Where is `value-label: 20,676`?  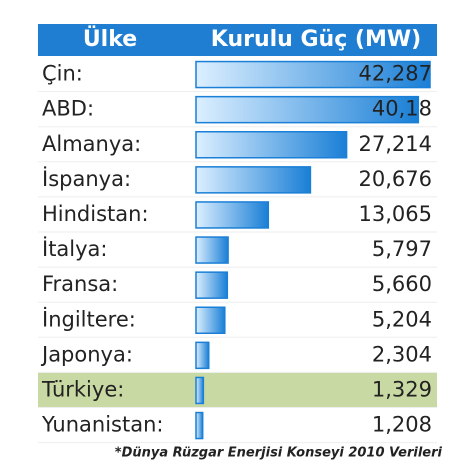
value-label: 20,676 is located at coordinates (395, 179).